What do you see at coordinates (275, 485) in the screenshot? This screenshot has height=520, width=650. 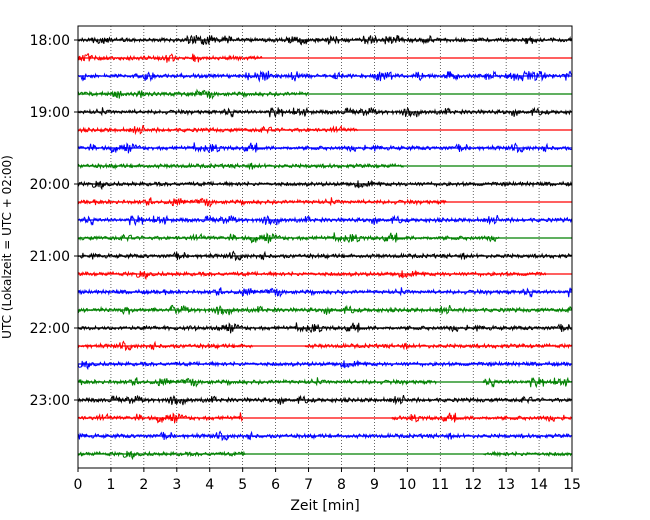 I see `x-tick-label: 6` at bounding box center [275, 485].